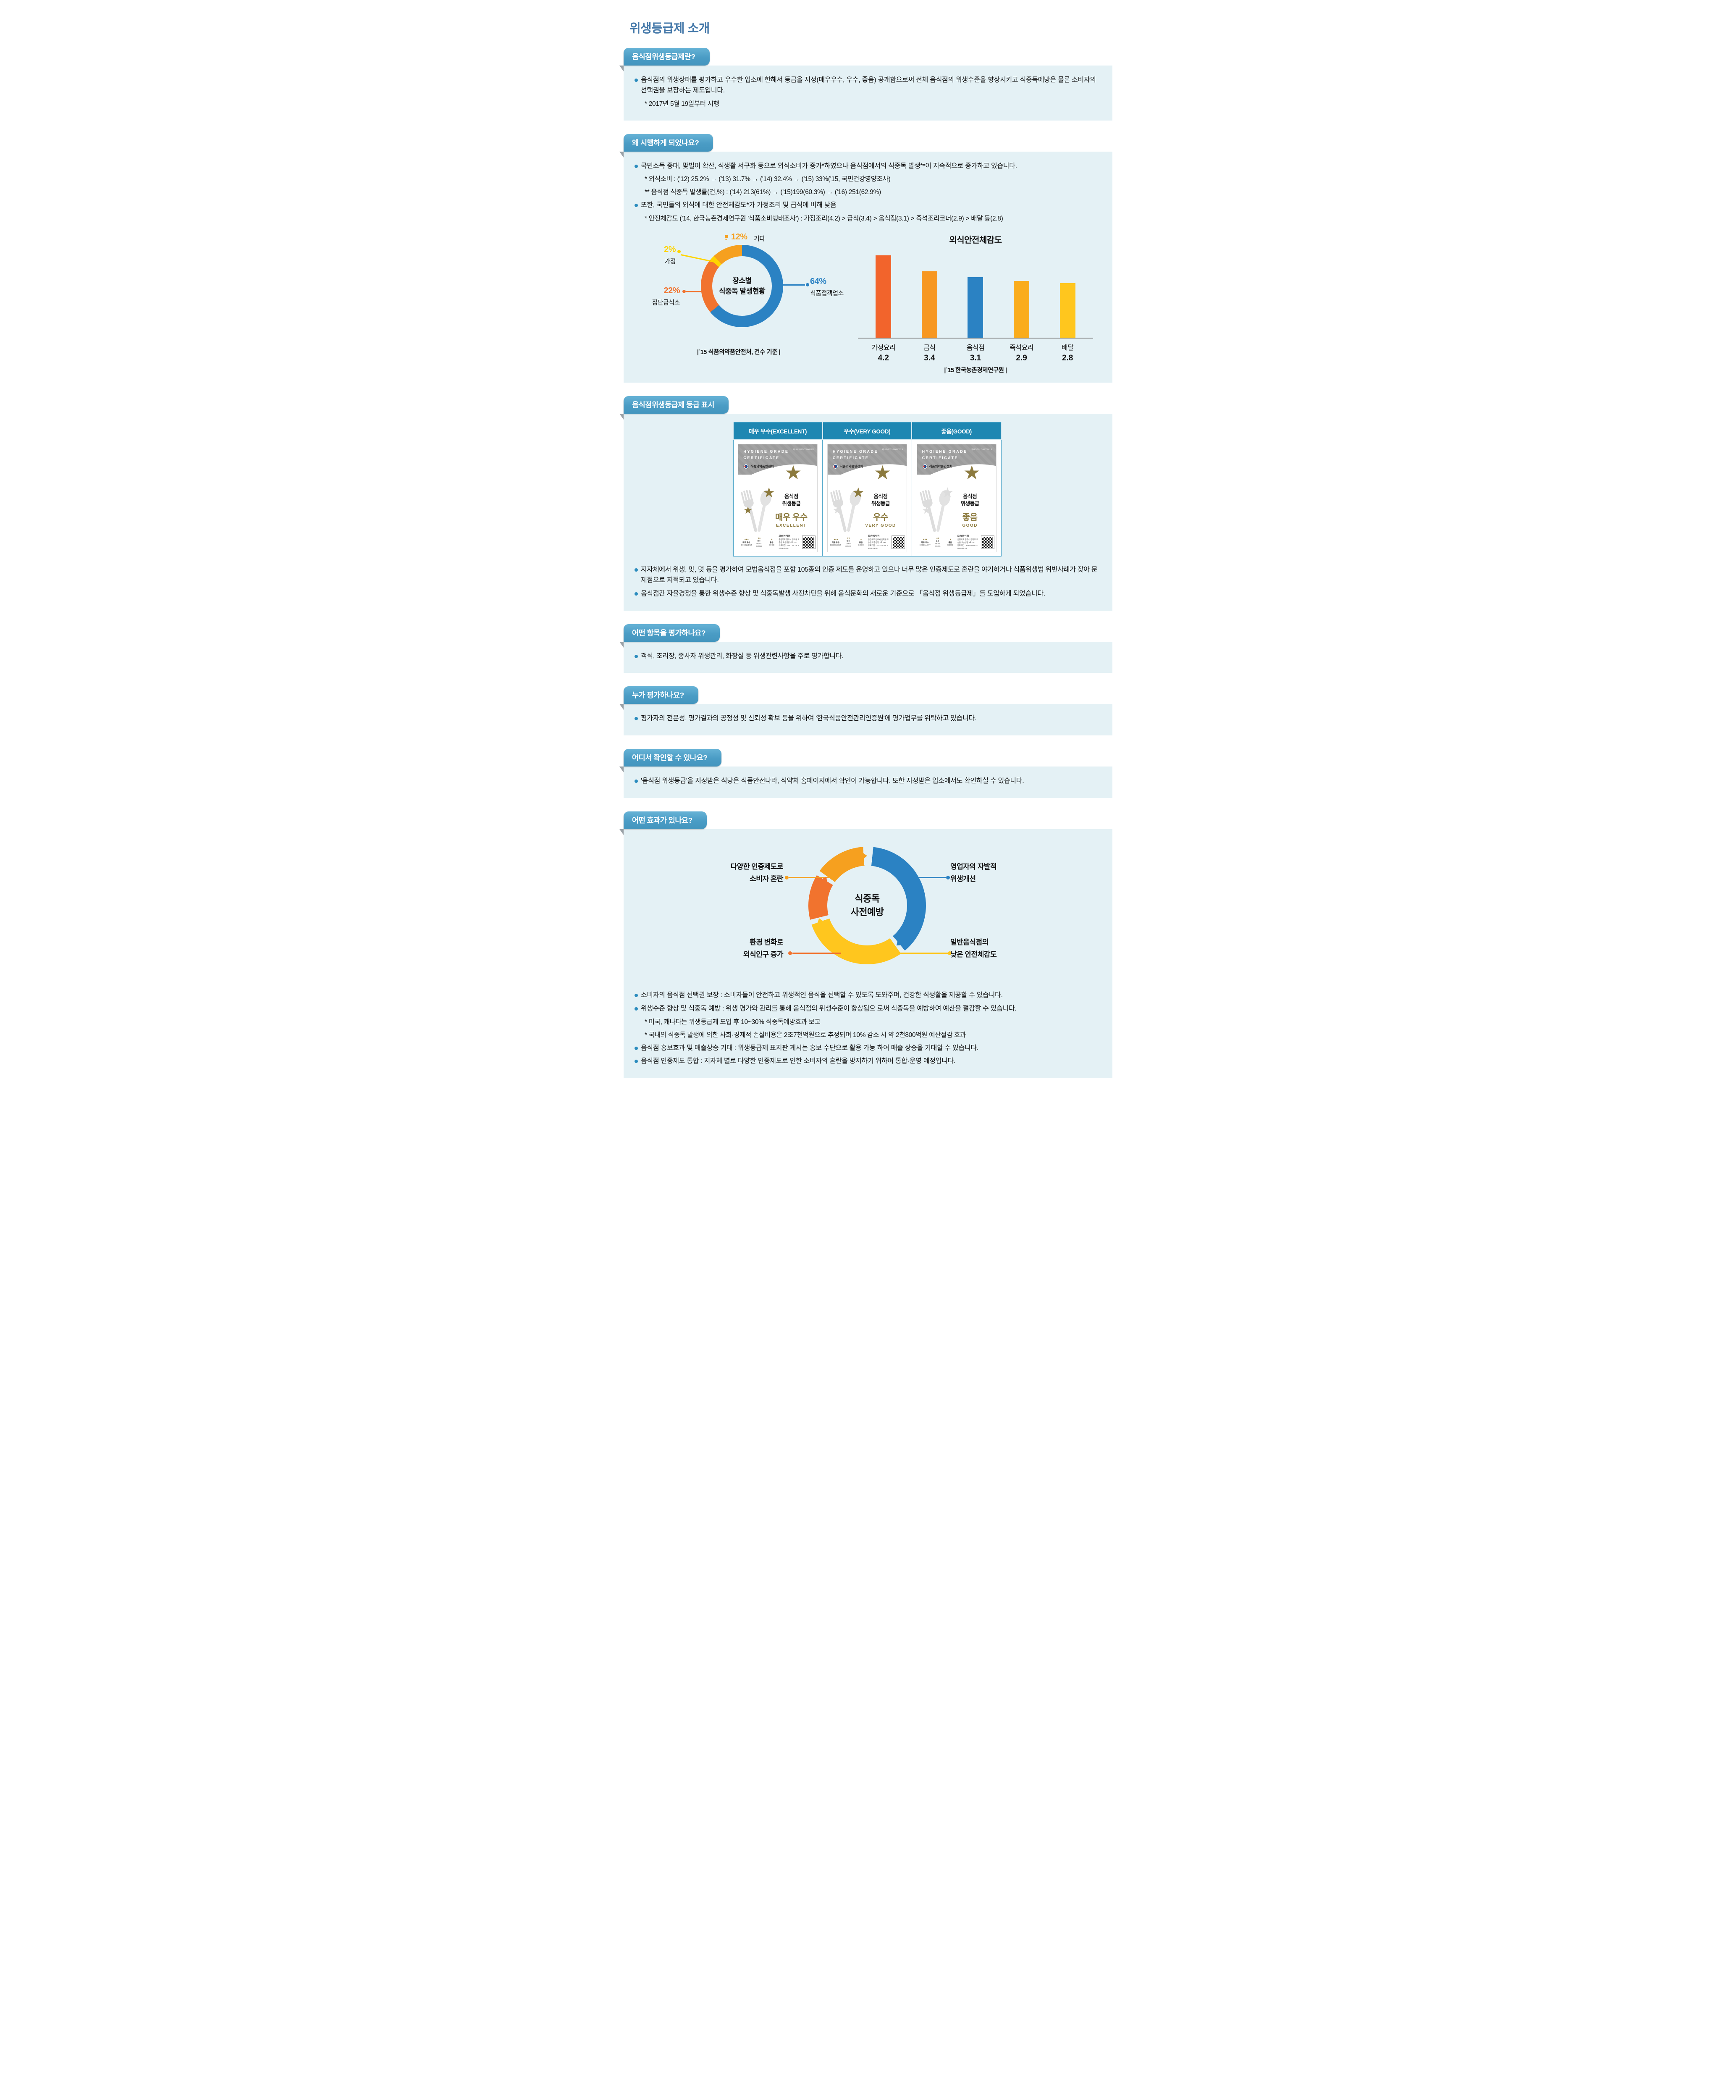 This screenshot has width=1736, height=2100. I want to click on mini-grade-en: EXCELLENT, so click(925, 544).